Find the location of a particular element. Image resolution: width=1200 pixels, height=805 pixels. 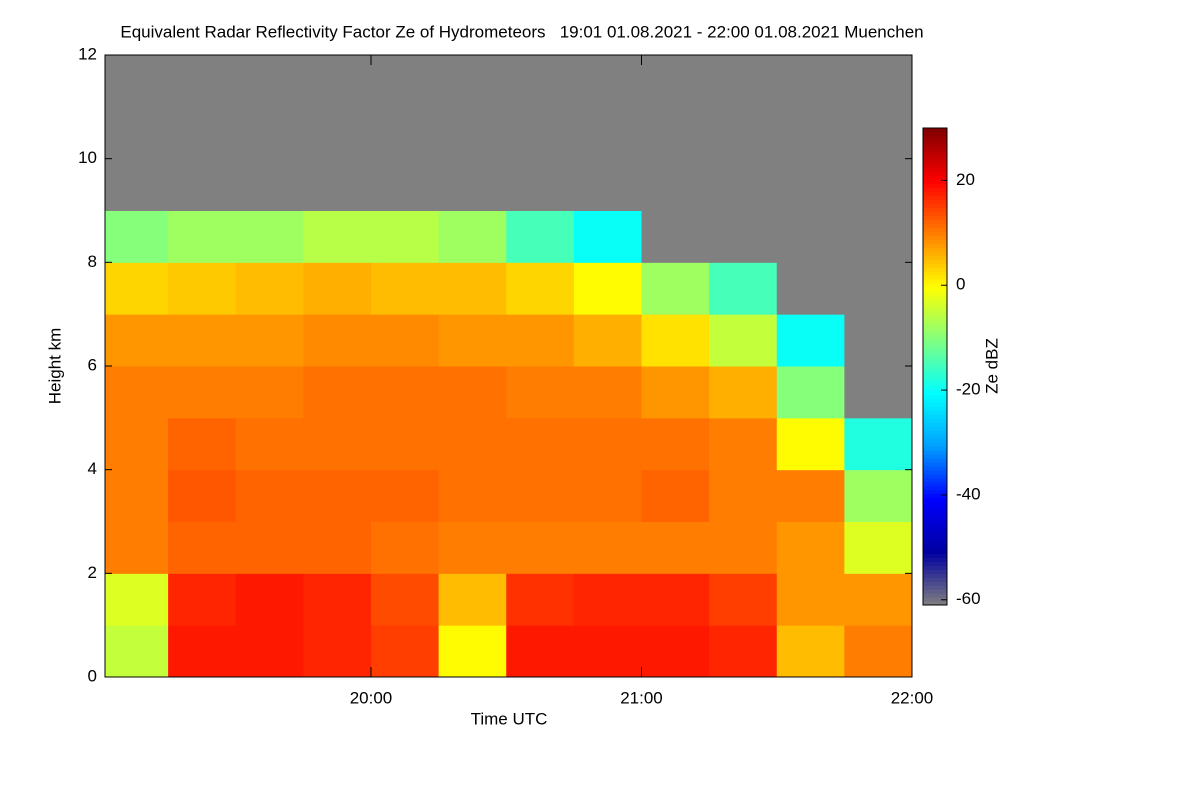

colorbar-tick-label: -60 is located at coordinates (968, 598).